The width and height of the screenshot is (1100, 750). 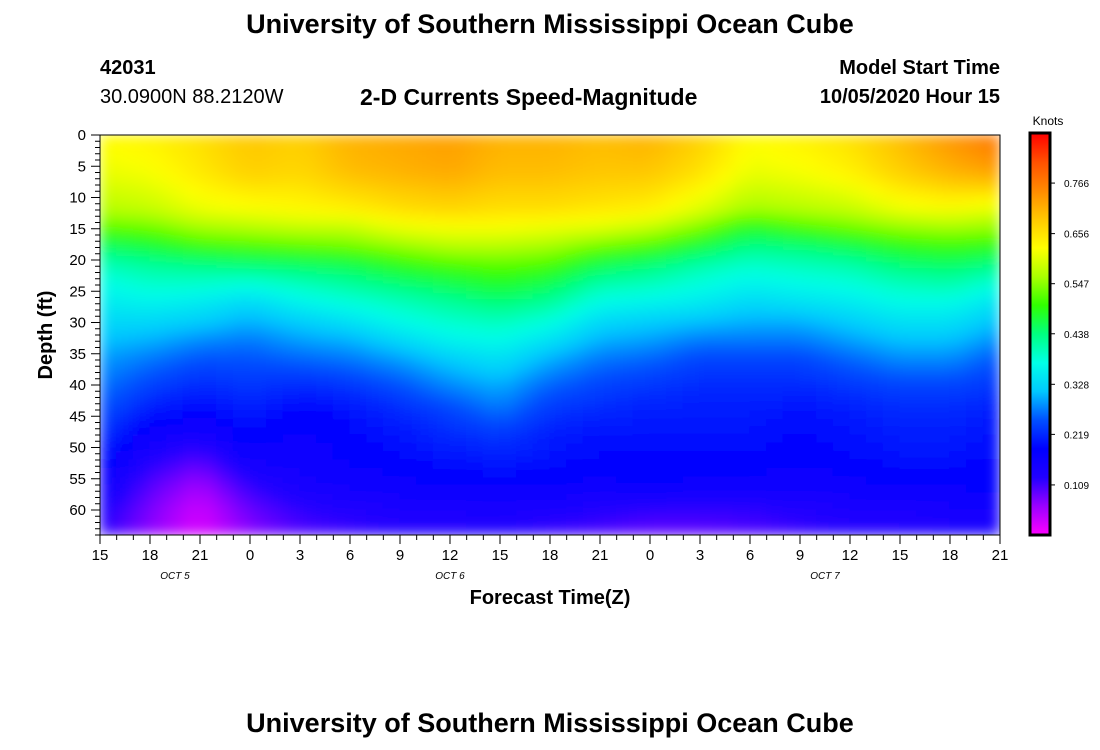 I want to click on x-tick-label: 9, so click(x=800, y=555).